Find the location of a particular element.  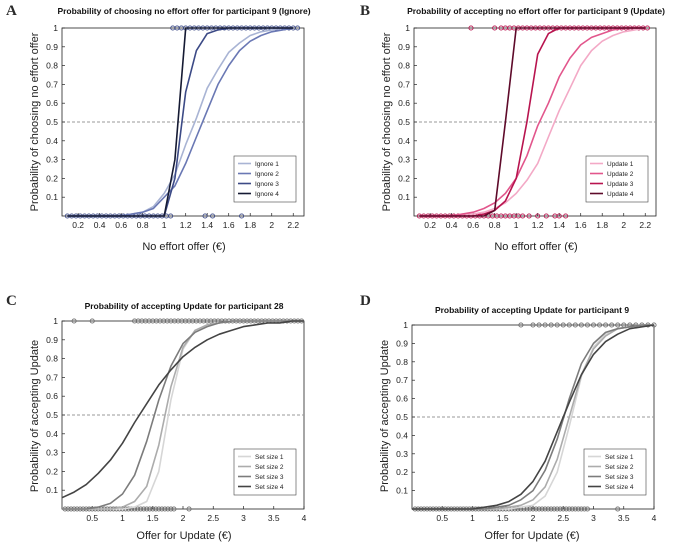

y-tick-label: 0.7 is located at coordinates (404, 84).